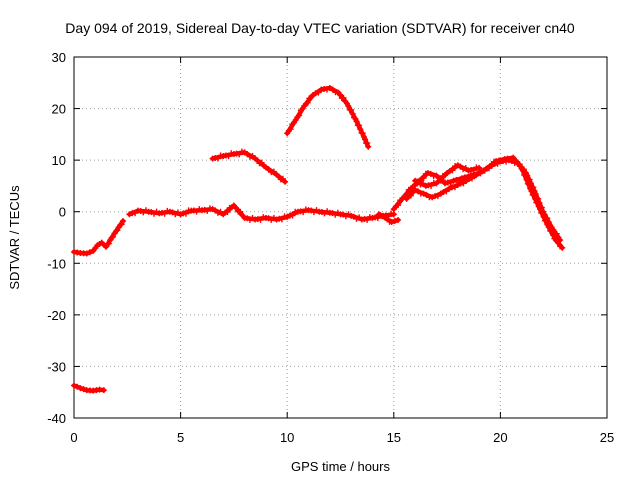 This screenshot has height=480, width=640. Describe the element at coordinates (249, 166) in the screenshot. I see `series-arc-mid-hump` at that location.